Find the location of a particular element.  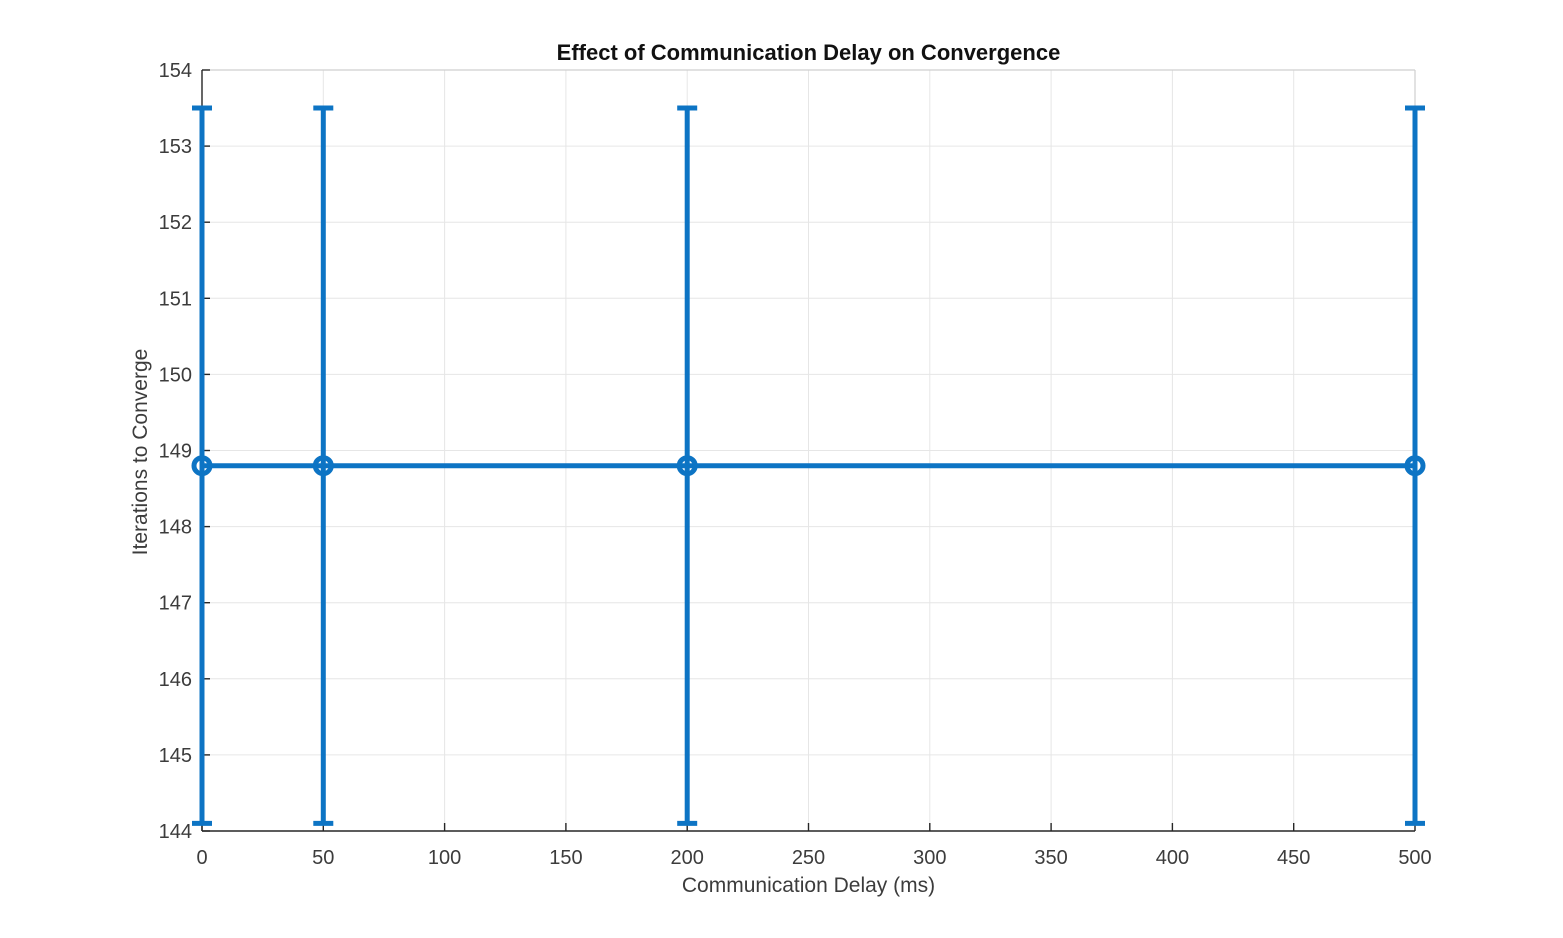

x-tick-label: 350 is located at coordinates (1050, 858).